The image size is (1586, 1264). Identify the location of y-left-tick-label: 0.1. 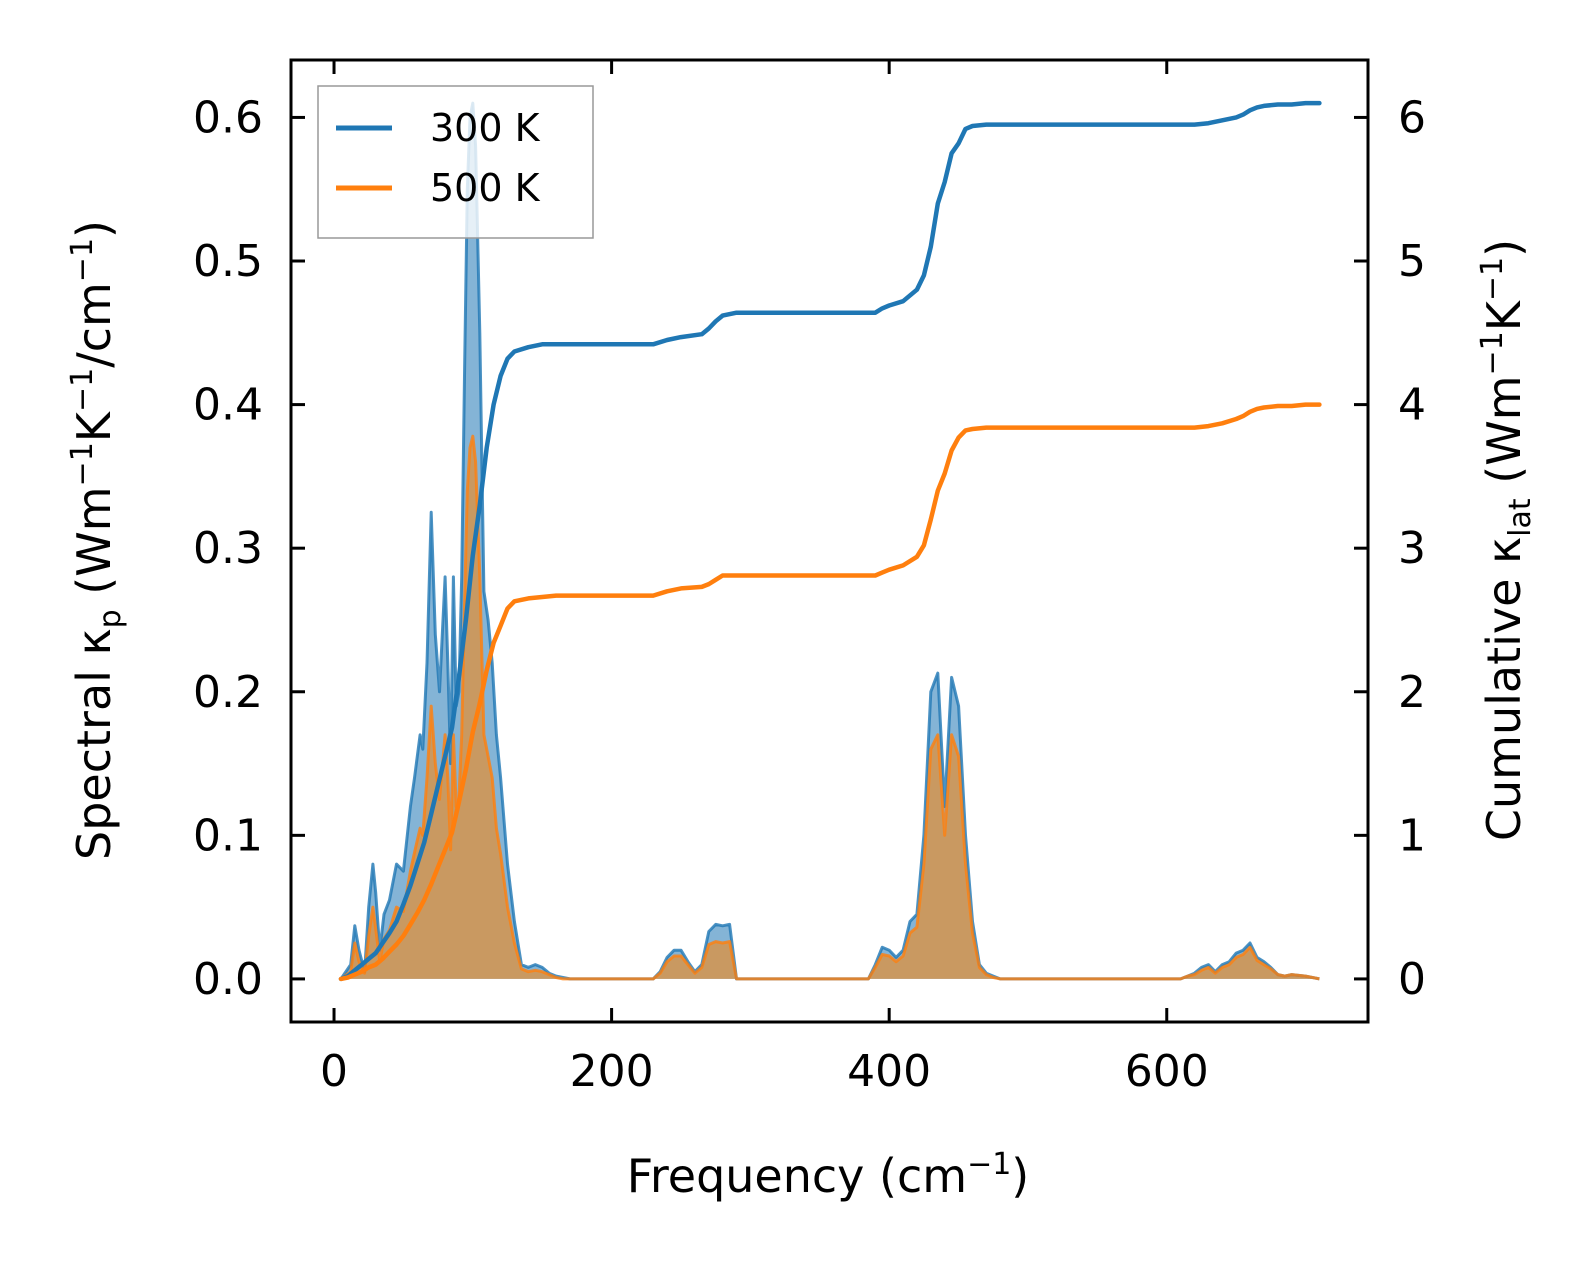
(228, 835).